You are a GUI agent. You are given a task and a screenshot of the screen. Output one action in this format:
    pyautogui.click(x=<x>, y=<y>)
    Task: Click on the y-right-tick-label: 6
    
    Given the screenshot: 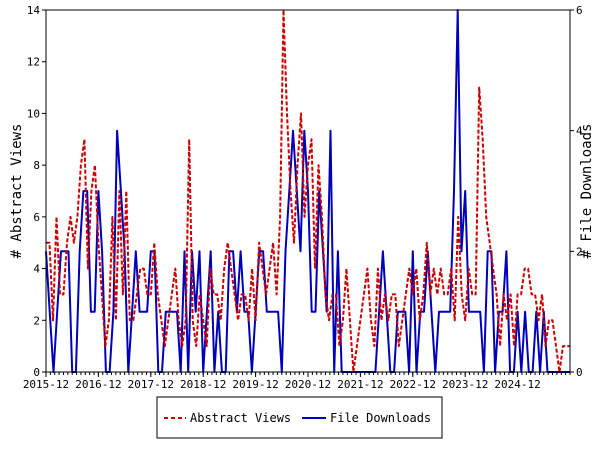 What is the action you would take?
    pyautogui.click(x=579, y=10)
    